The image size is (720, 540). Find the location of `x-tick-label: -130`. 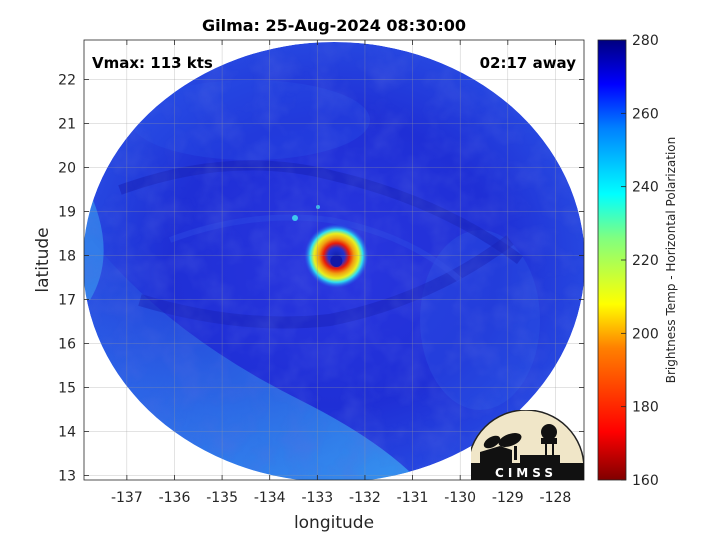

x-tick-label: -130 is located at coordinates (460, 498).